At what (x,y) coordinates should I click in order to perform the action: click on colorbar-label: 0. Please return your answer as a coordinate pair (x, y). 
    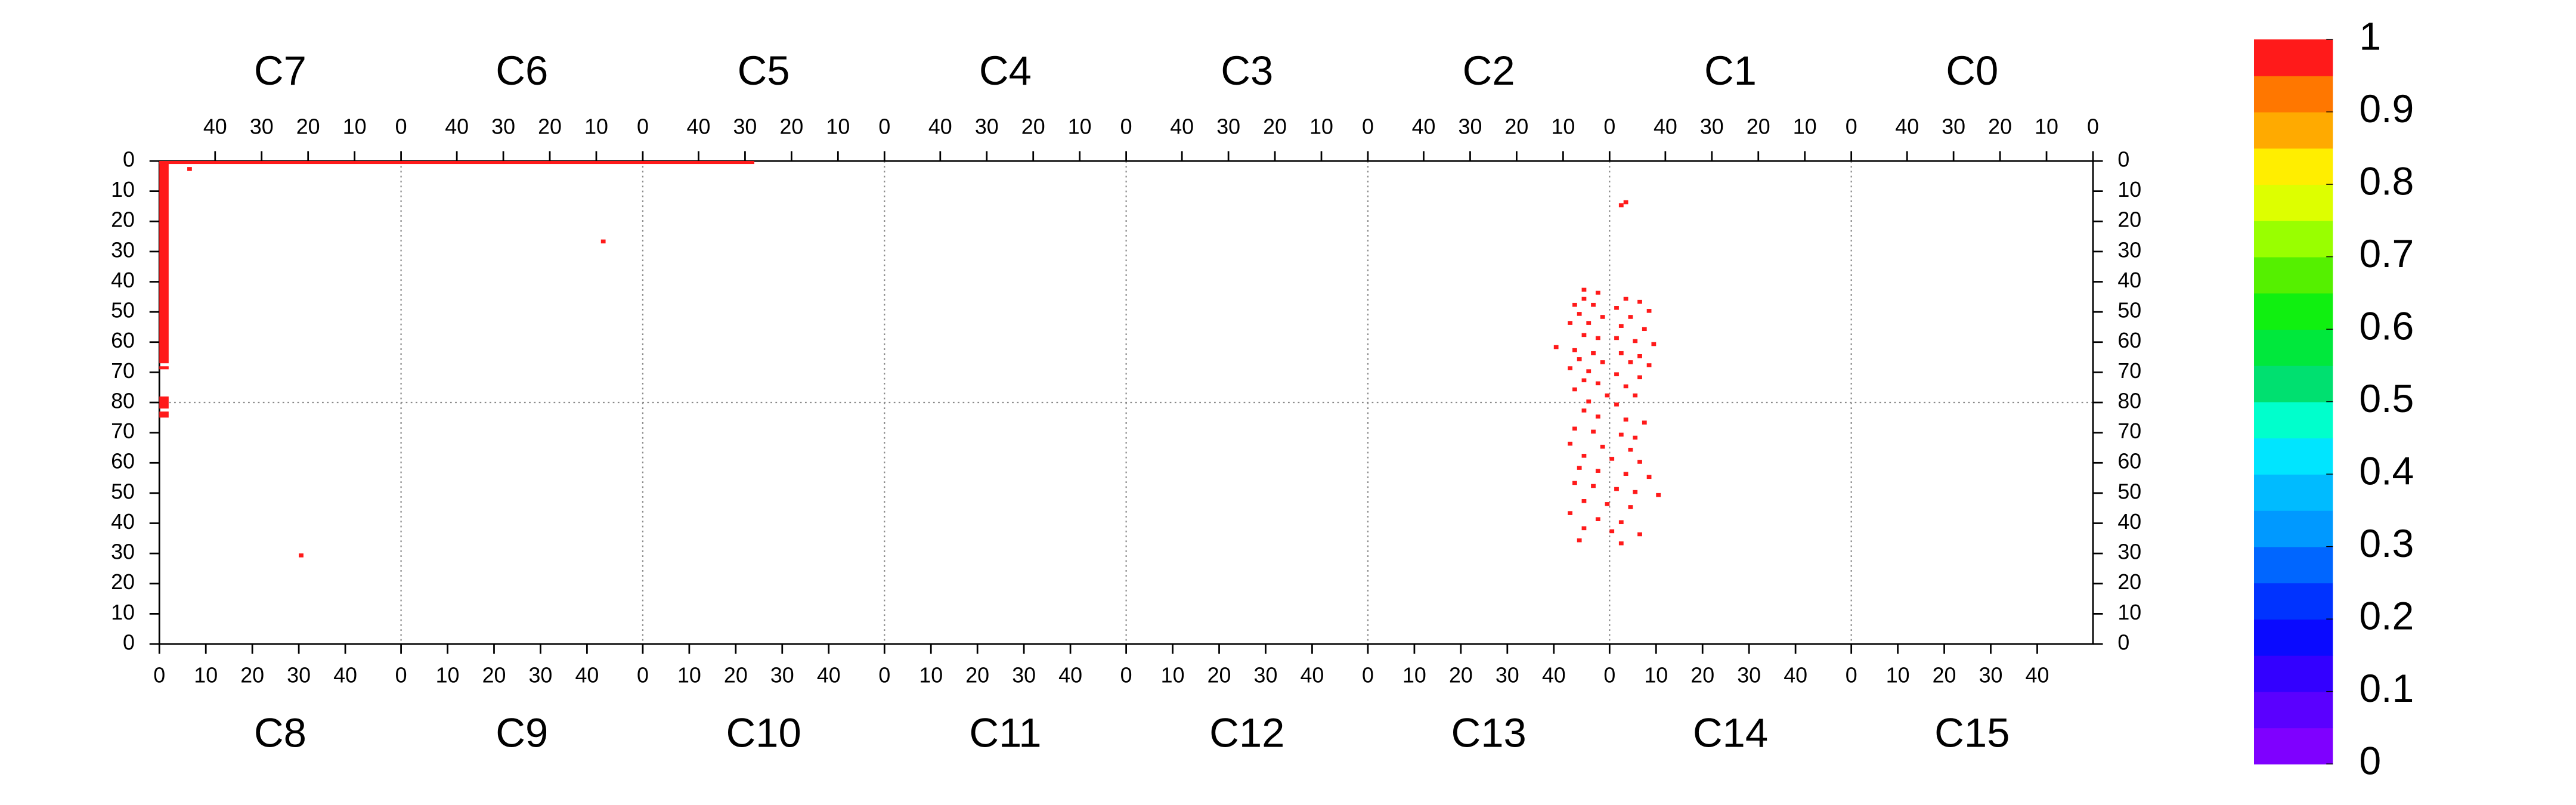
    Looking at the image, I should click on (2370, 762).